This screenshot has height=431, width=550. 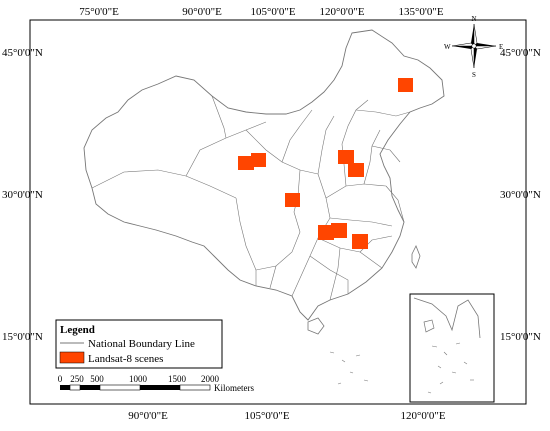 I want to click on top-label-75e: 75°0'0"E, so click(x=99, y=12).